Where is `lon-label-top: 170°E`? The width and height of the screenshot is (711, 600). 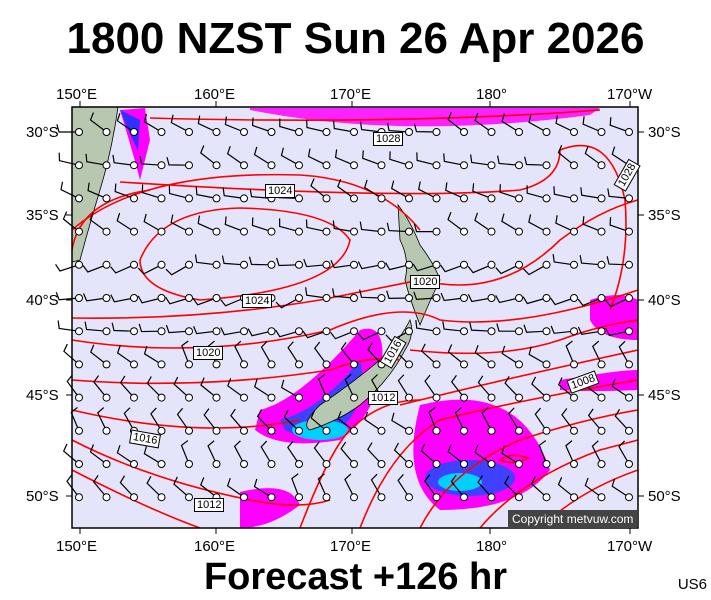
lon-label-top: 170°E is located at coordinates (351, 94).